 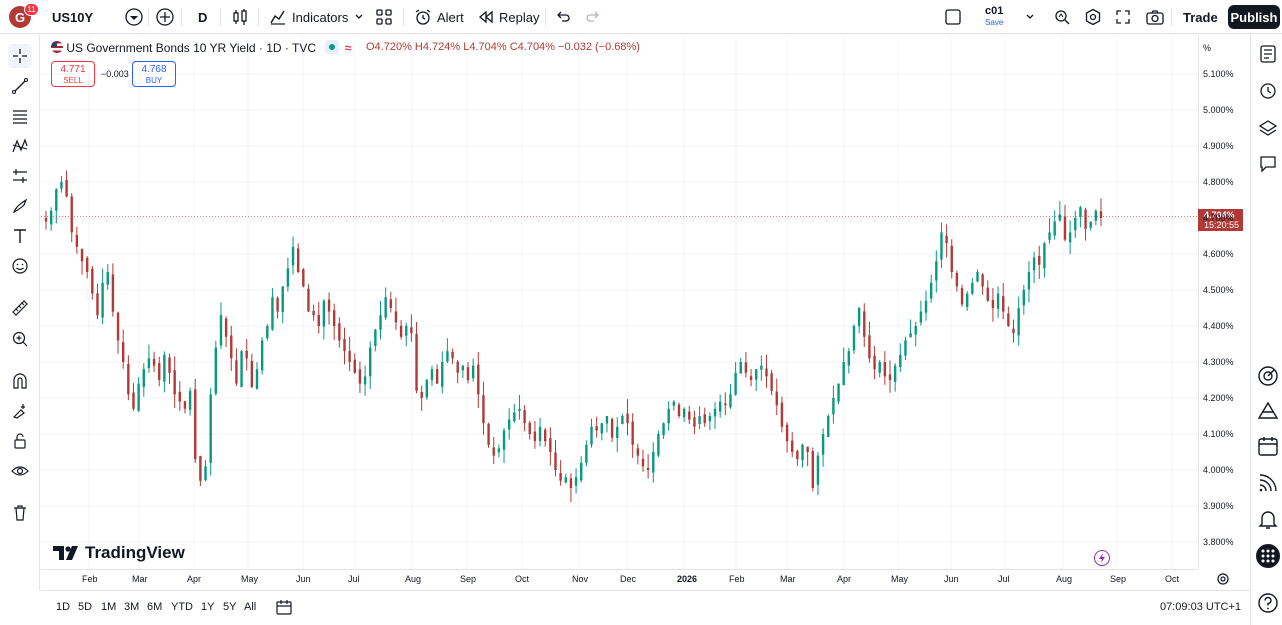 What do you see at coordinates (900, 579) in the screenshot?
I see `time-tick-label: May` at bounding box center [900, 579].